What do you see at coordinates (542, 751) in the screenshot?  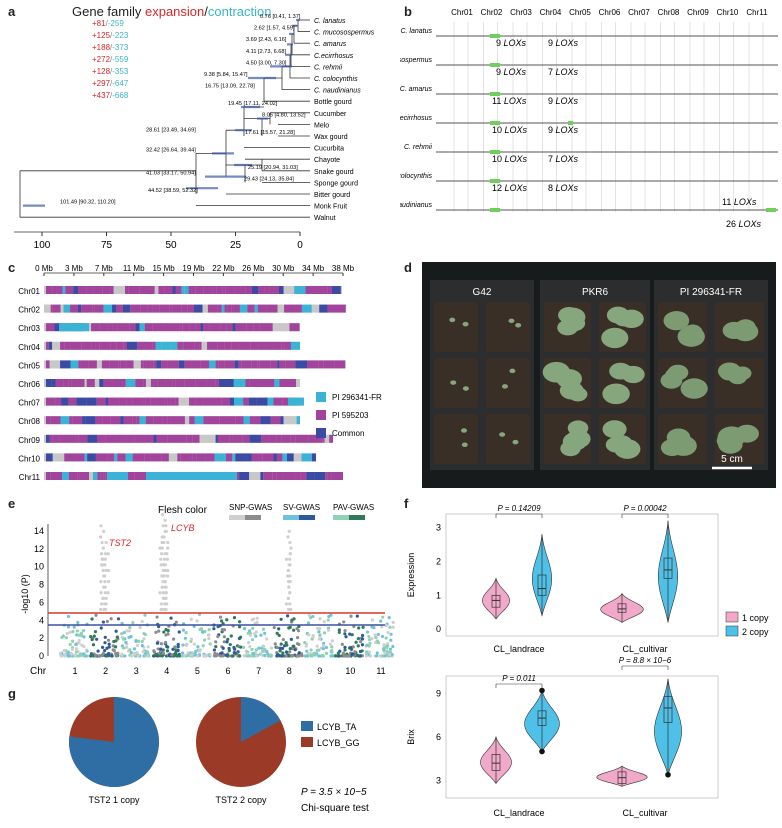 I see `outlier` at bounding box center [542, 751].